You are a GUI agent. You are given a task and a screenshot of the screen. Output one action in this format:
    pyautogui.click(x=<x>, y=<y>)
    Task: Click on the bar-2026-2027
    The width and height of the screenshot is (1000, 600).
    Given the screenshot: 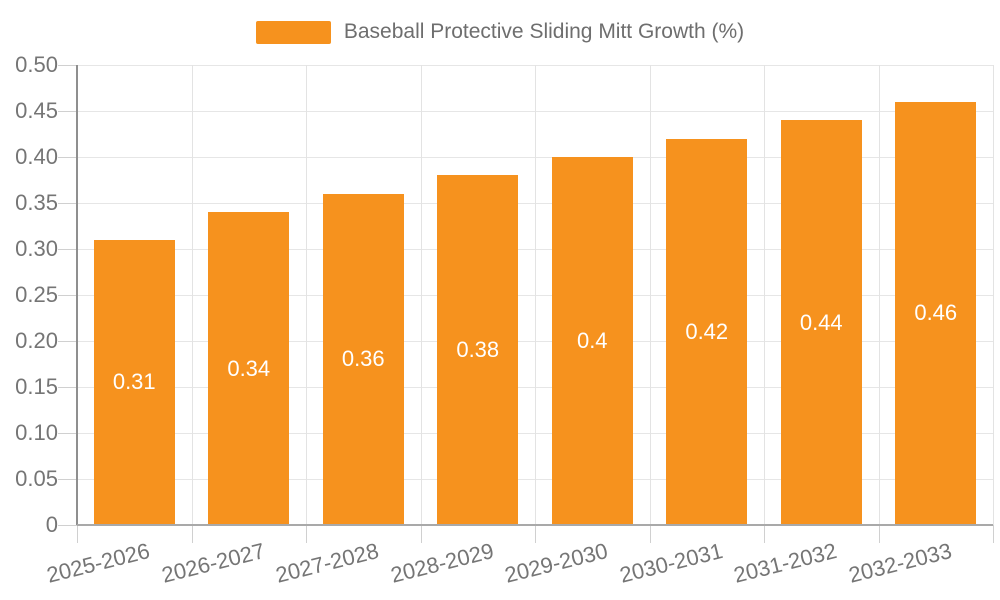 What is the action you would take?
    pyautogui.click(x=249, y=368)
    